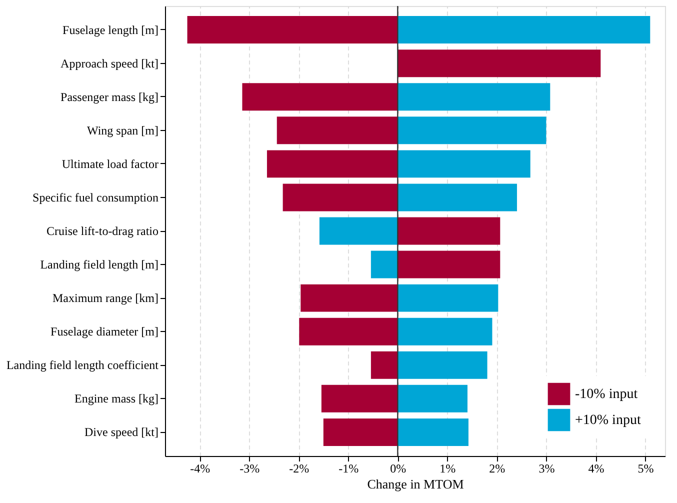 The height and width of the screenshot is (503, 677). What do you see at coordinates (606, 394) in the screenshot?
I see `legend-label: -10% input` at bounding box center [606, 394].